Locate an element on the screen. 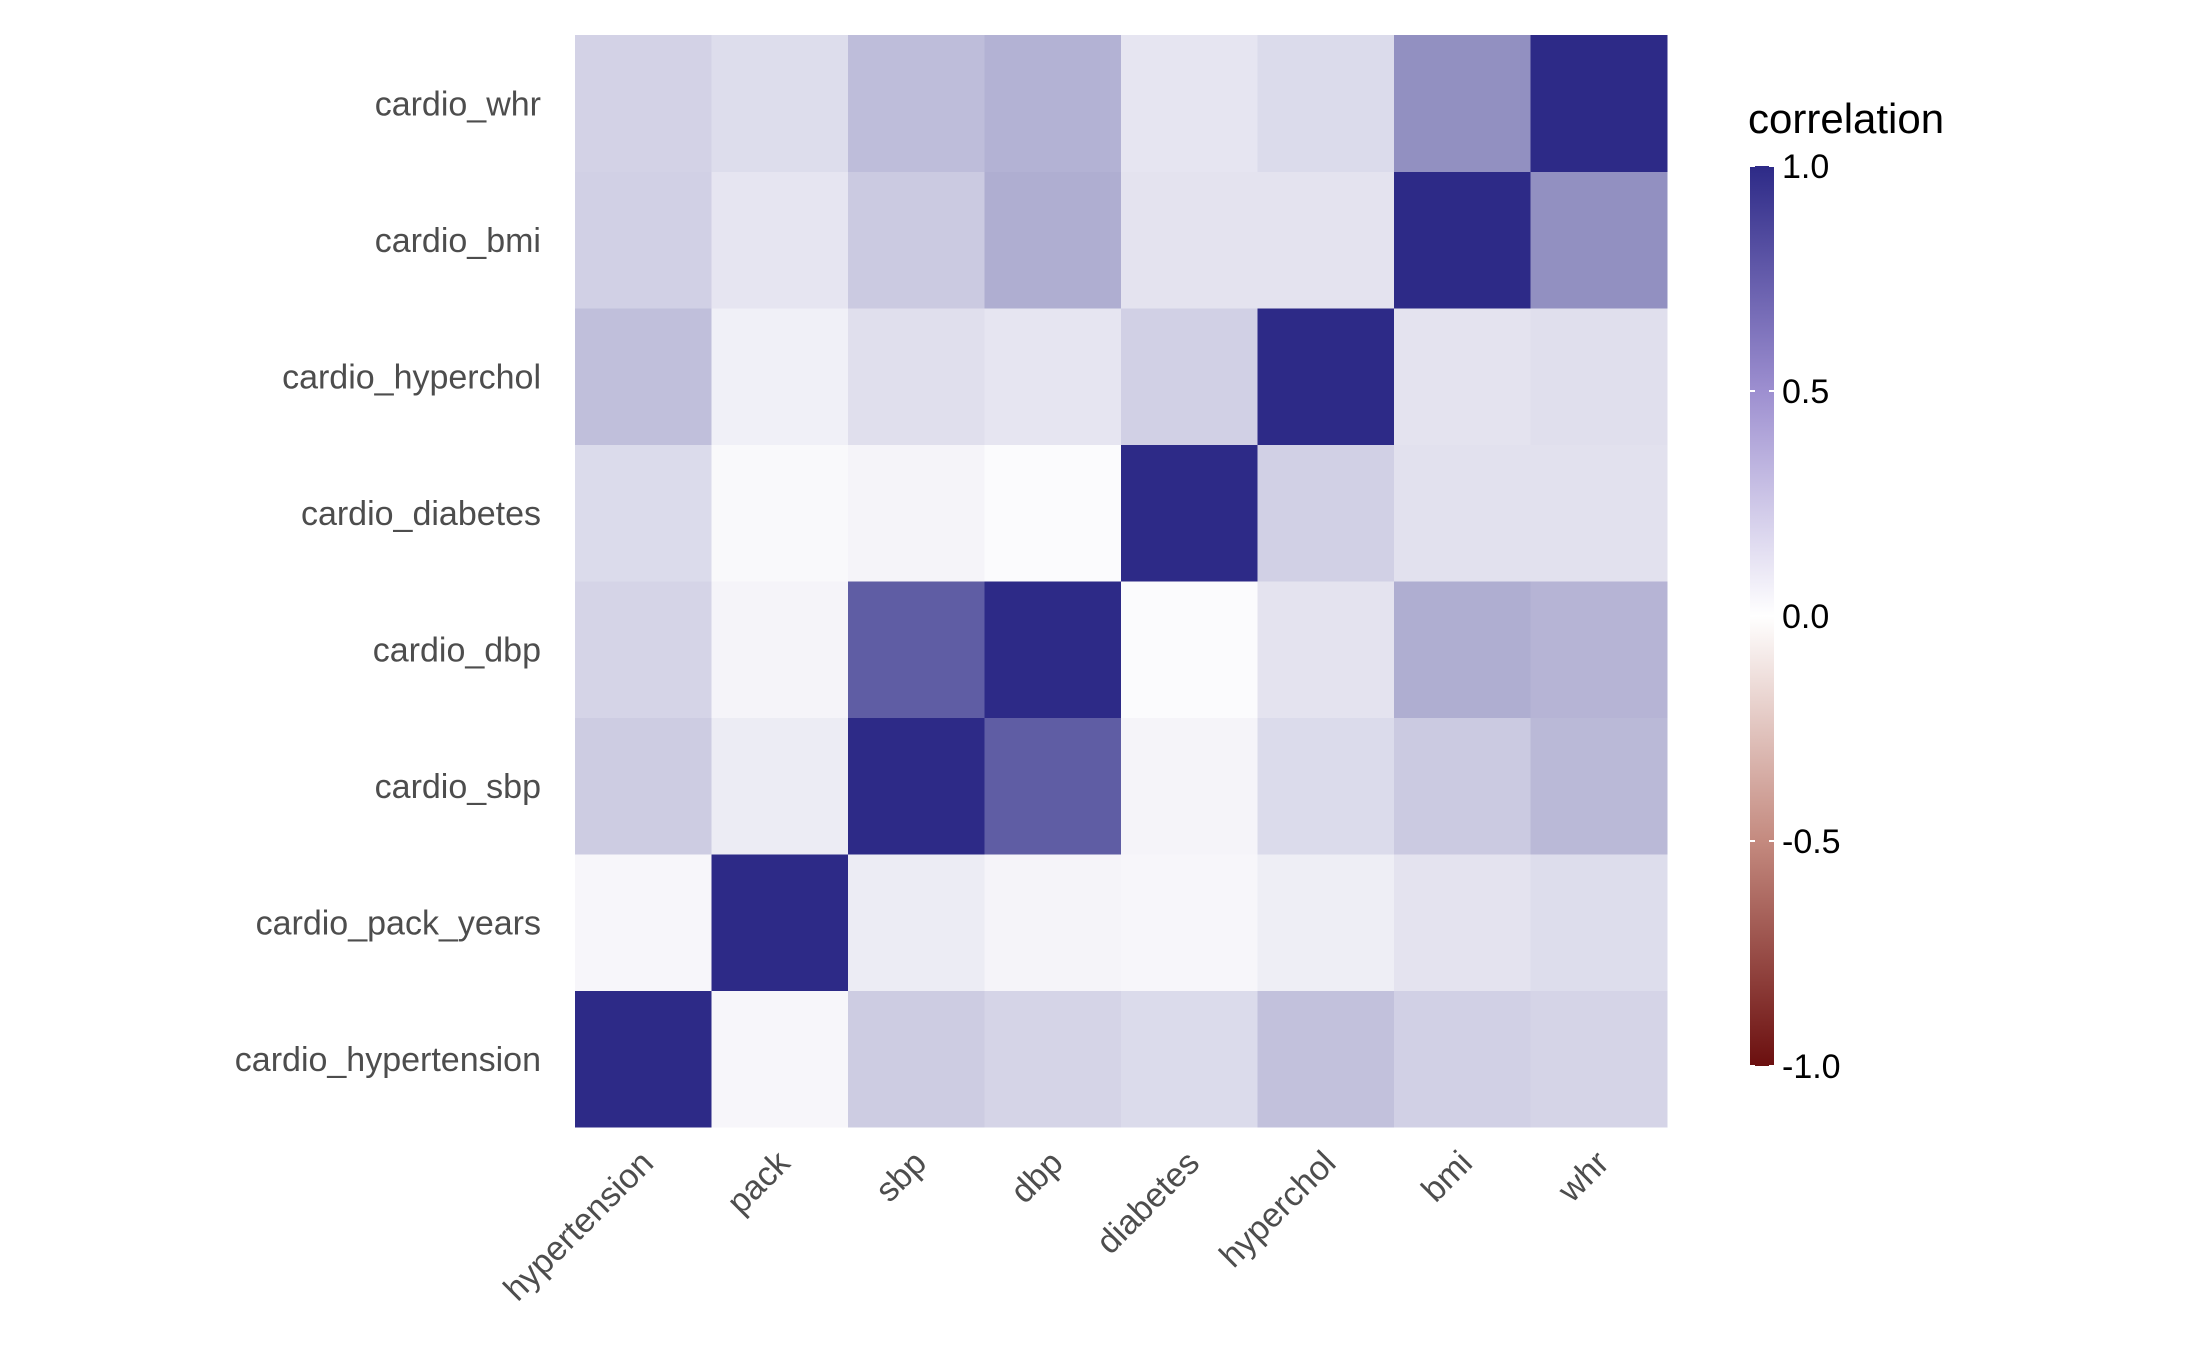 The height and width of the screenshot is (1351, 2187). x-tick-label: bmi is located at coordinates (1447, 1177).